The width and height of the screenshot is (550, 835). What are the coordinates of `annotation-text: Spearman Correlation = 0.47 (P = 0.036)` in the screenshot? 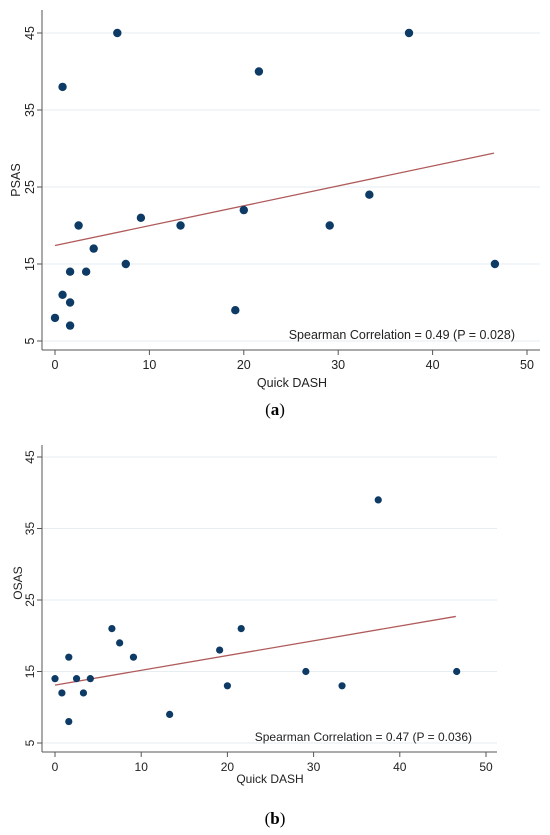 It's located at (363, 737).